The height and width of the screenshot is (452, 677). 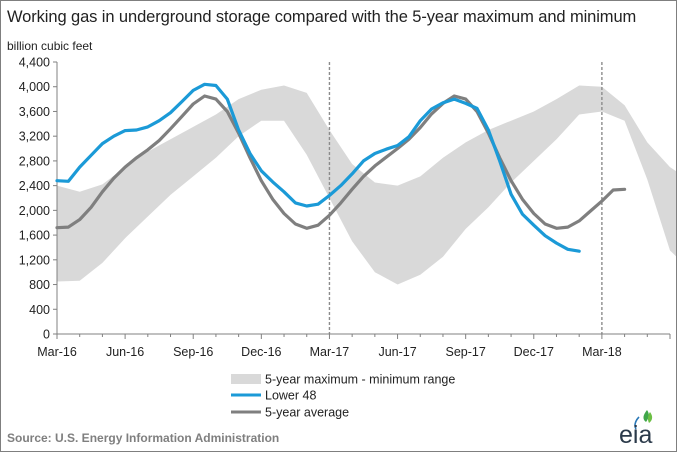 I want to click on x-tick-label: Mar-17, so click(x=330, y=352).